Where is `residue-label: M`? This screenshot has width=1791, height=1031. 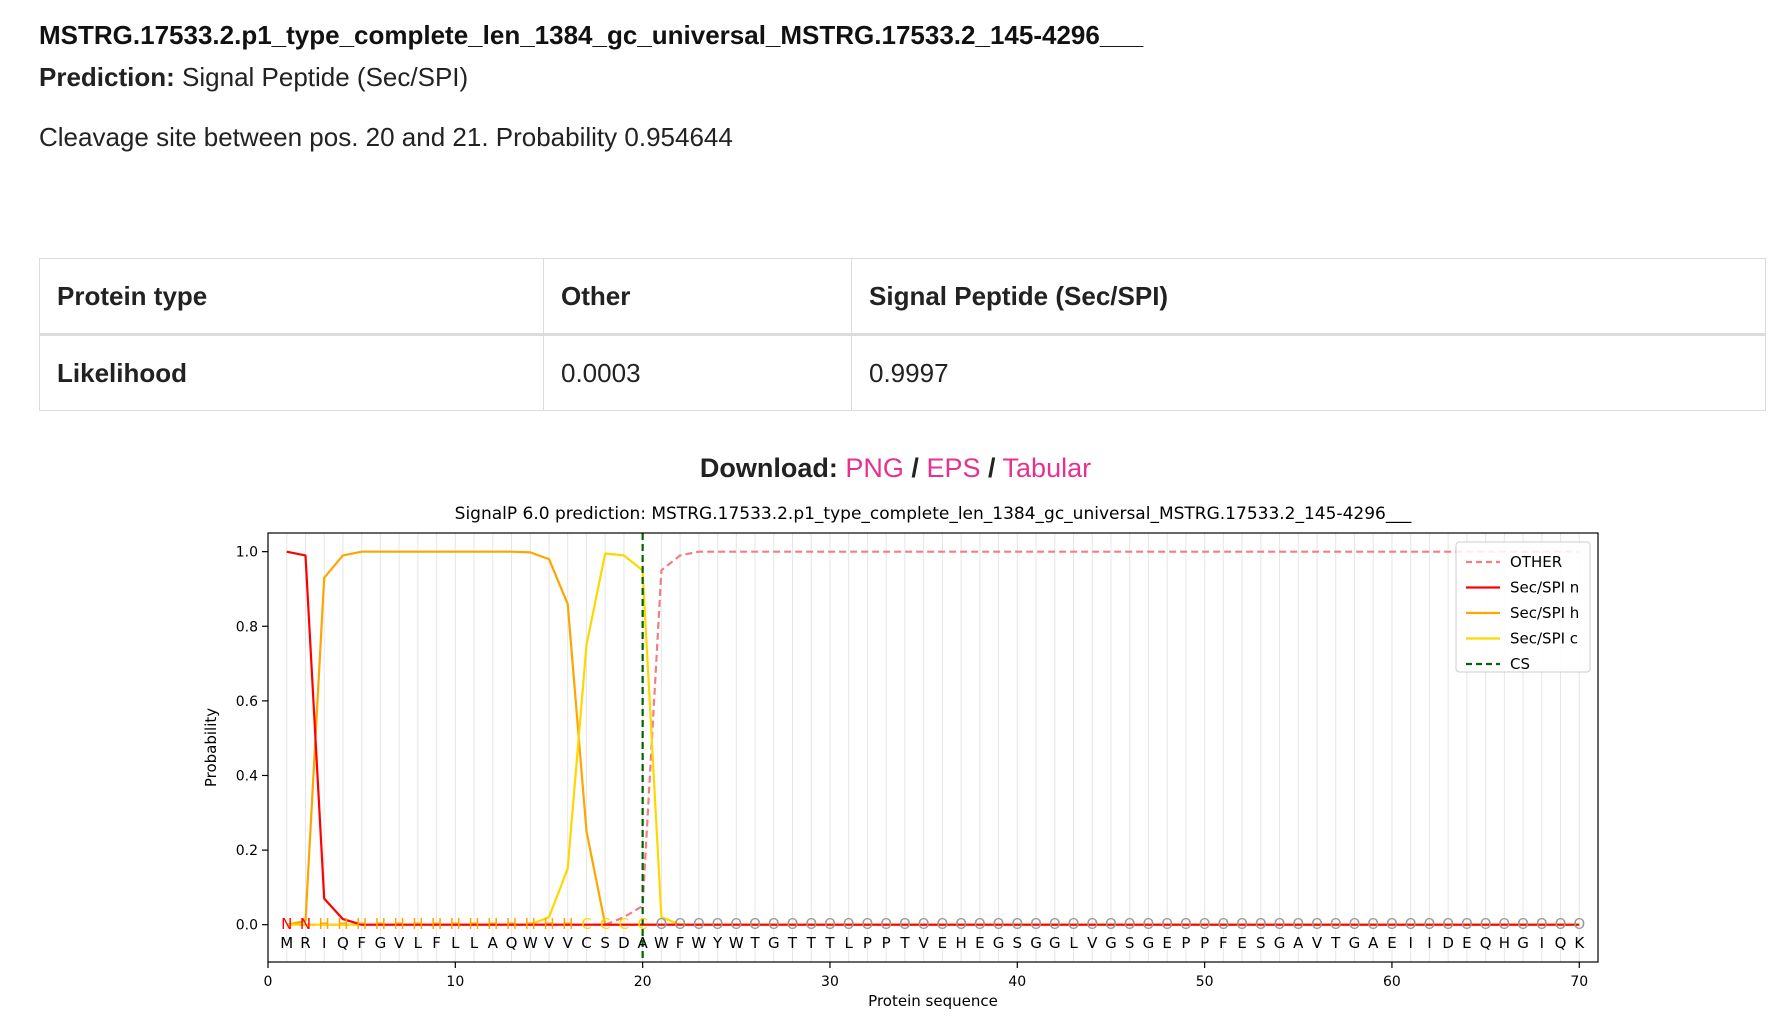 residue-label: M is located at coordinates (286, 943).